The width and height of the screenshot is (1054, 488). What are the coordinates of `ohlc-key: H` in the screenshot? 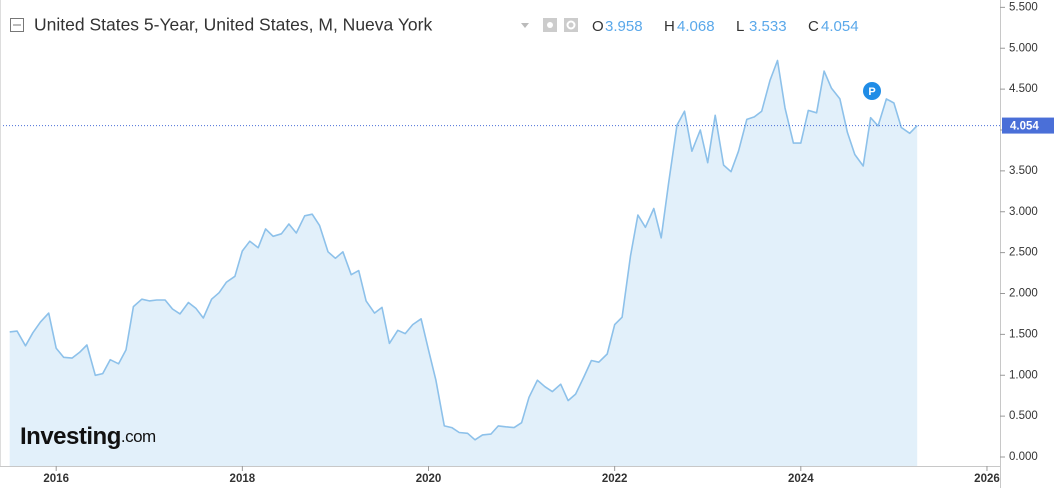 It's located at (669, 26).